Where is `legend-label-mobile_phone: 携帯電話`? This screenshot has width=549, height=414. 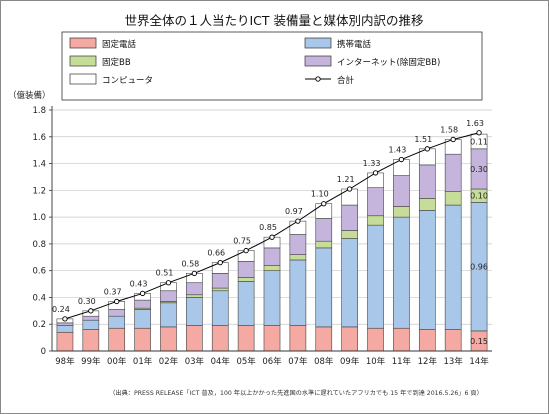 legend-label-mobile_phone: 携帯電話 is located at coordinates (354, 44).